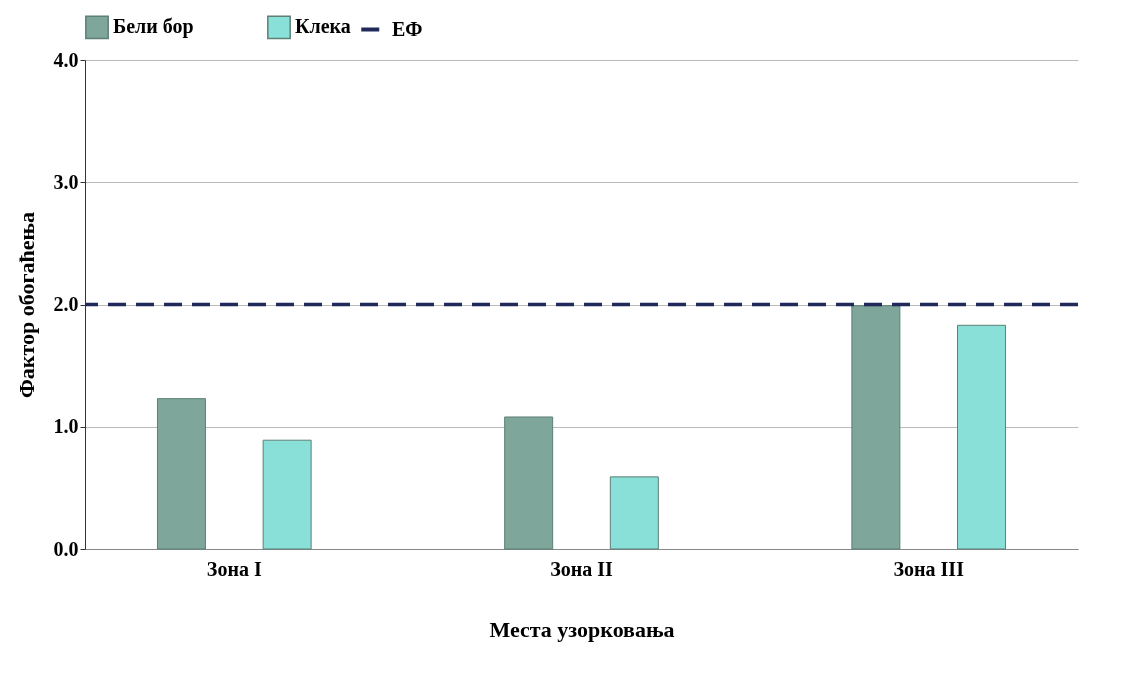 The width and height of the screenshot is (1131, 684). I want to click on legend-label: ЕФ, so click(407, 28).